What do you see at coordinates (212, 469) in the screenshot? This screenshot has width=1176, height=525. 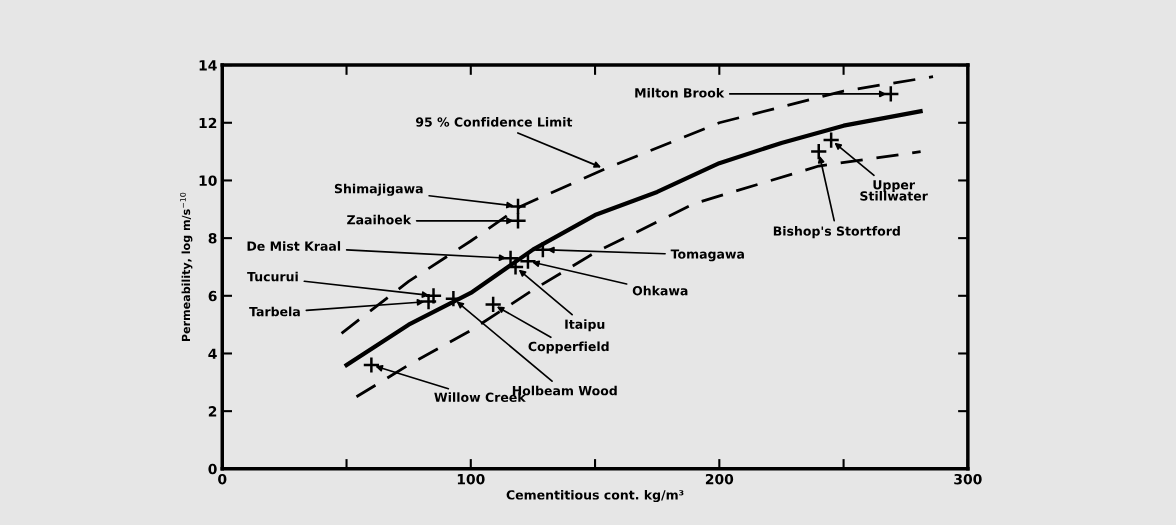 I see `y-tick-label: 0` at bounding box center [212, 469].